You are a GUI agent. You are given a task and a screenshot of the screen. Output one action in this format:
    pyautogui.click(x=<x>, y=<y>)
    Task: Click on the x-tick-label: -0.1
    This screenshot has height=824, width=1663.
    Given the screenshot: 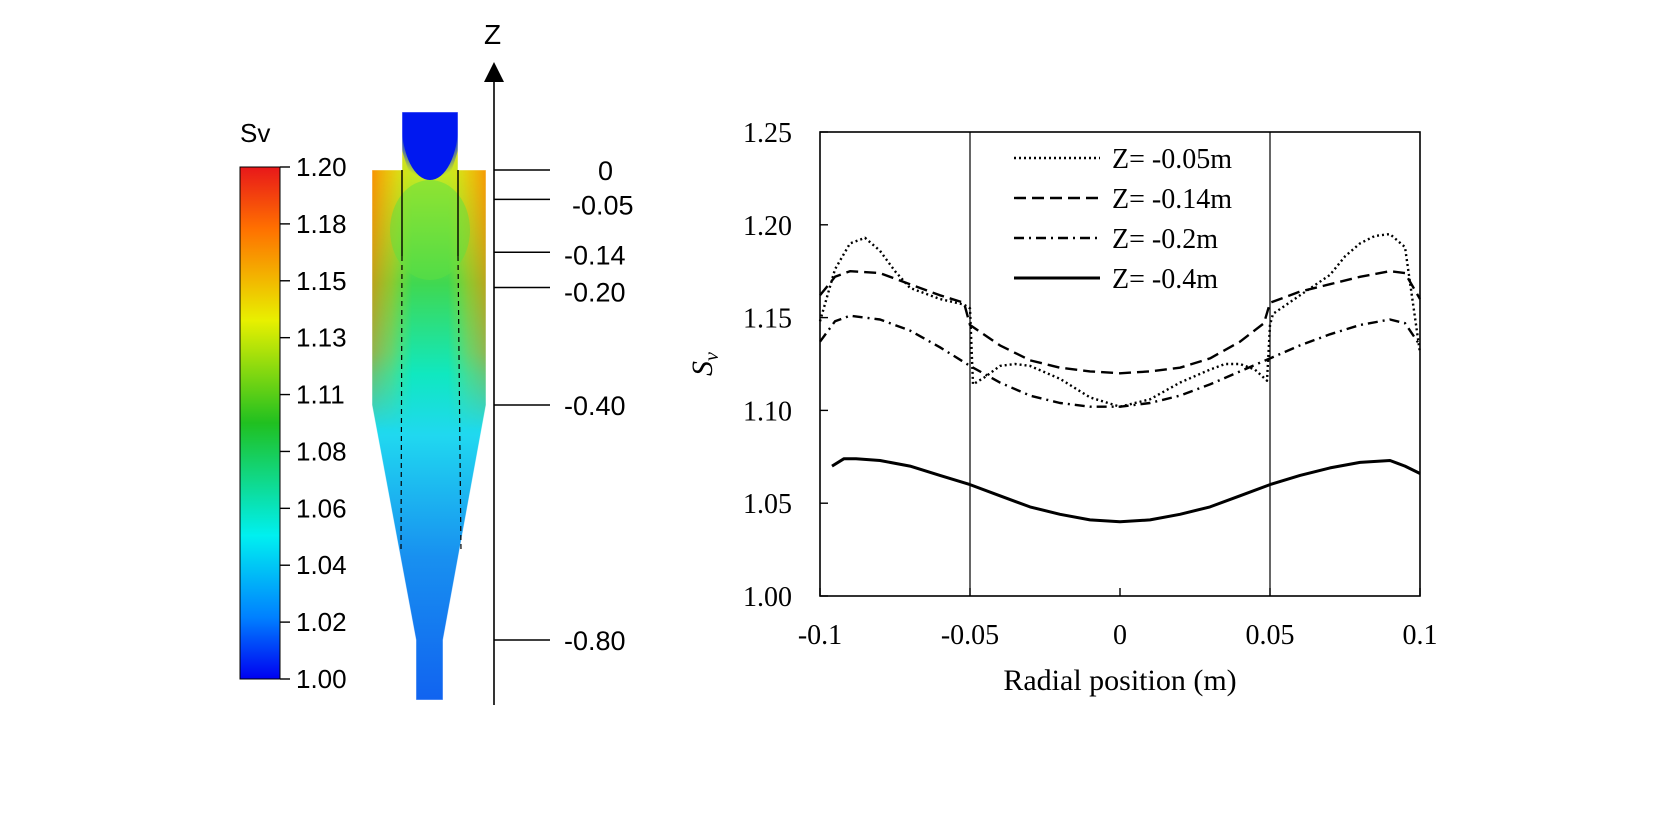 What is the action you would take?
    pyautogui.click(x=820, y=635)
    